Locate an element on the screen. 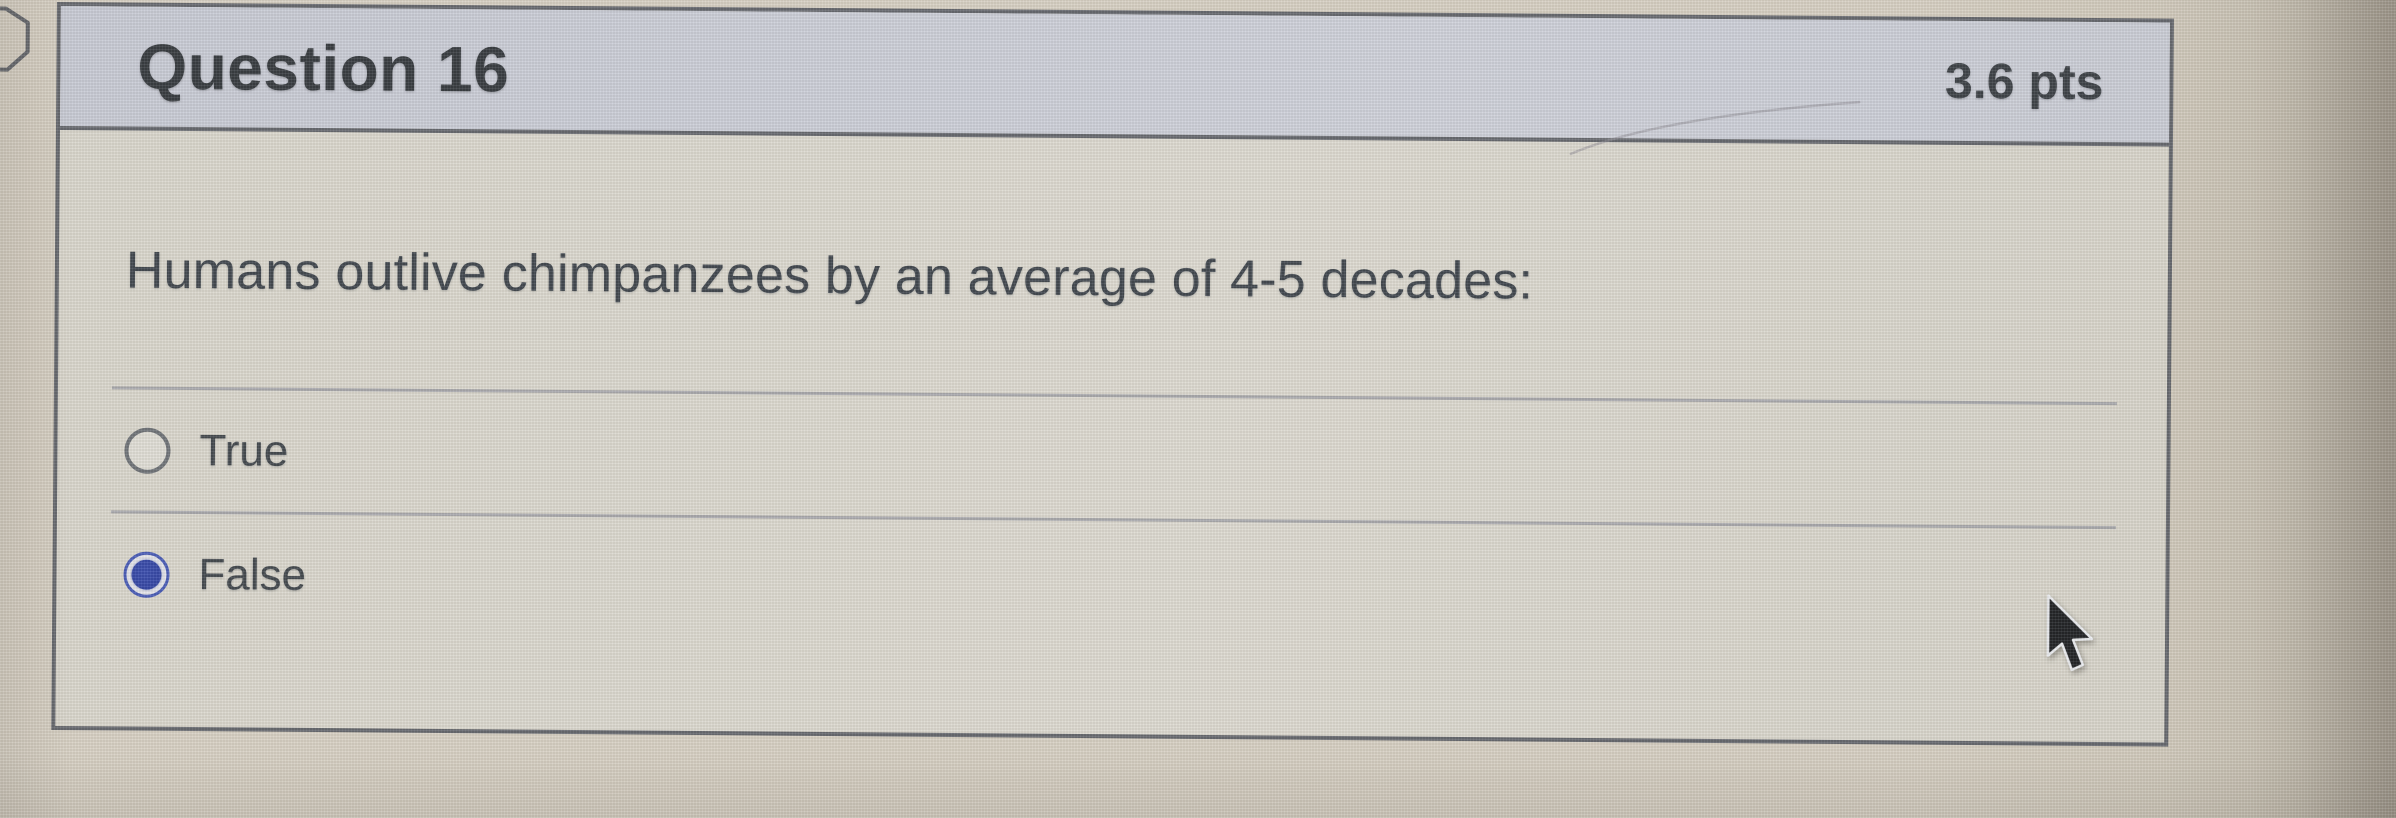  answer-row-true: True is located at coordinates (1120, 458).